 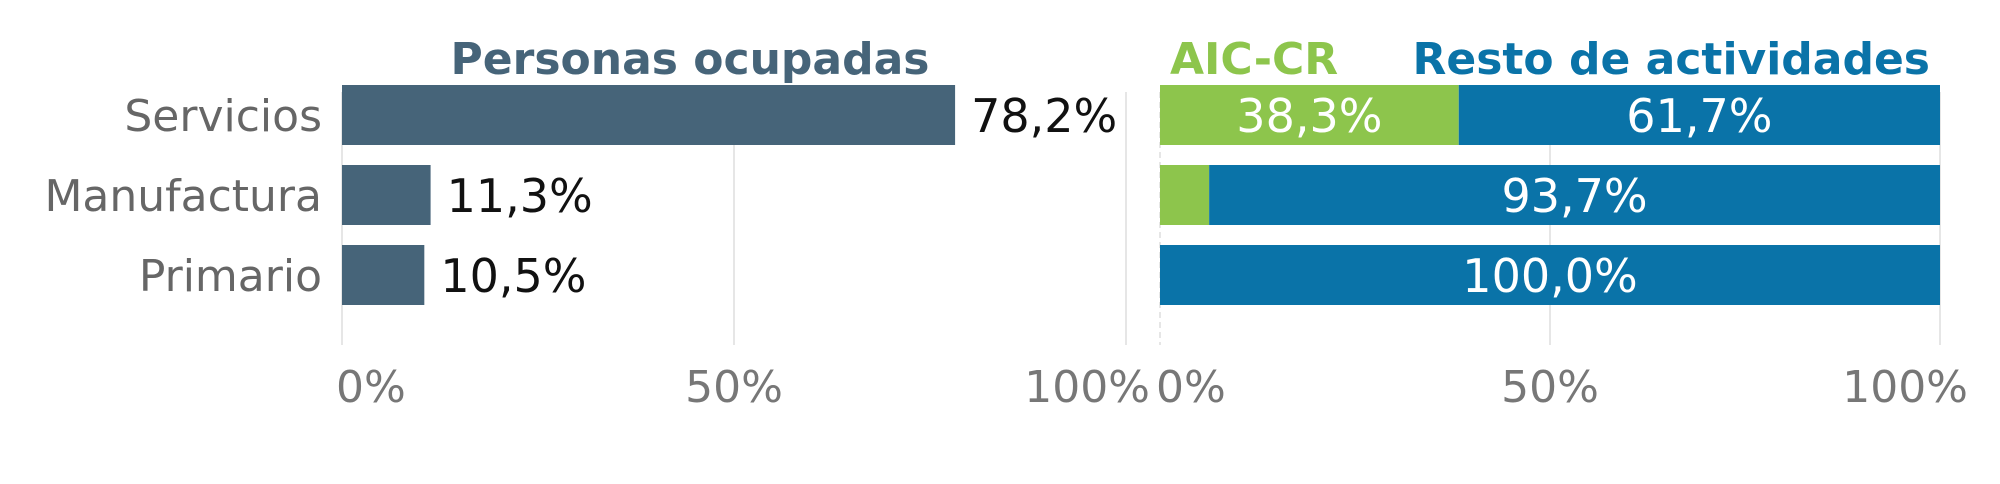 What do you see at coordinates (1087, 387) in the screenshot?
I see `left-tick-label-100: 100%` at bounding box center [1087, 387].